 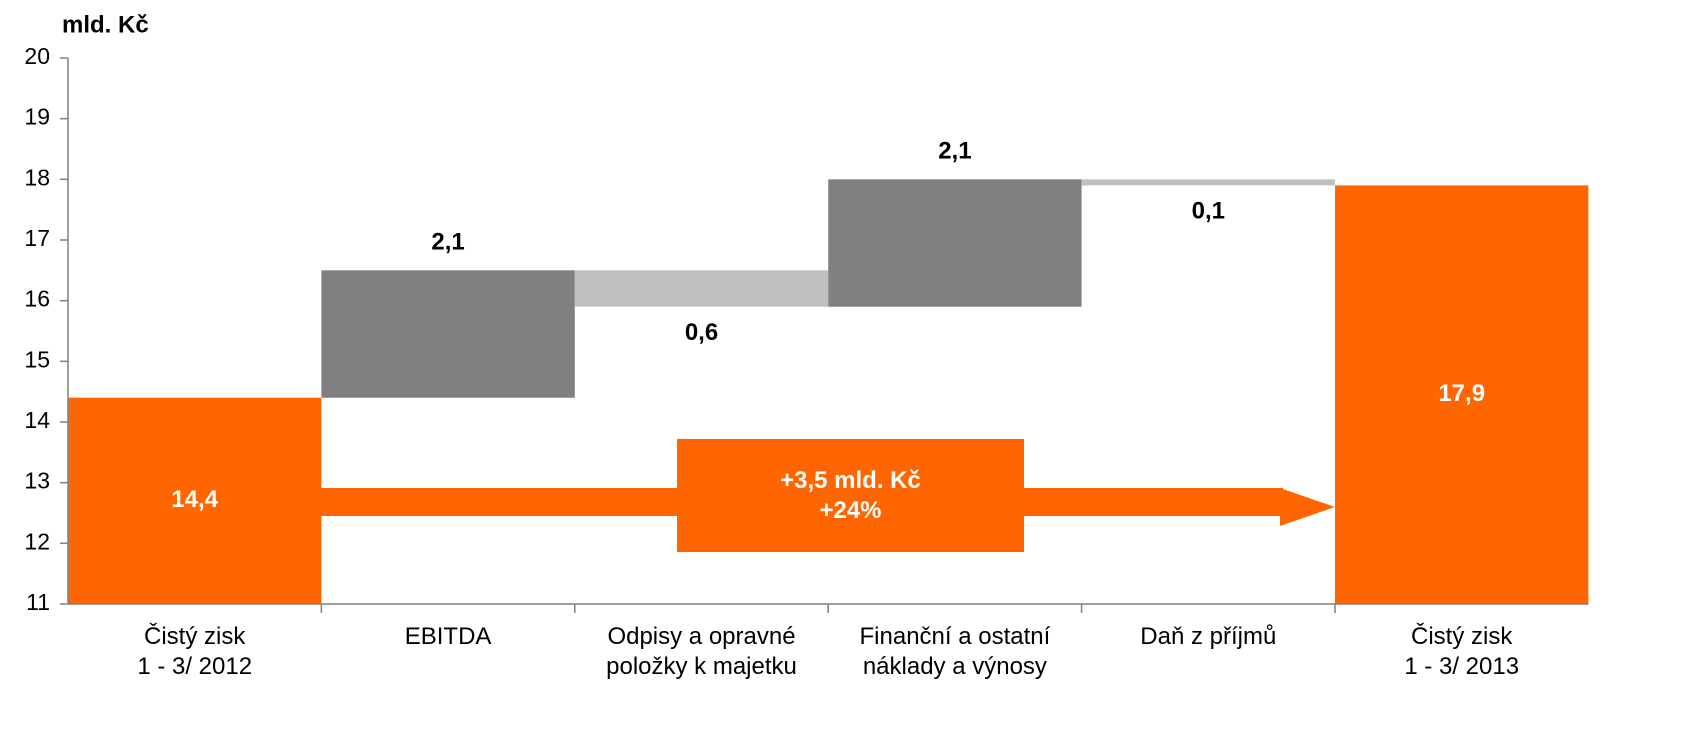 I want to click on data-label: 0,6, so click(x=701, y=332).